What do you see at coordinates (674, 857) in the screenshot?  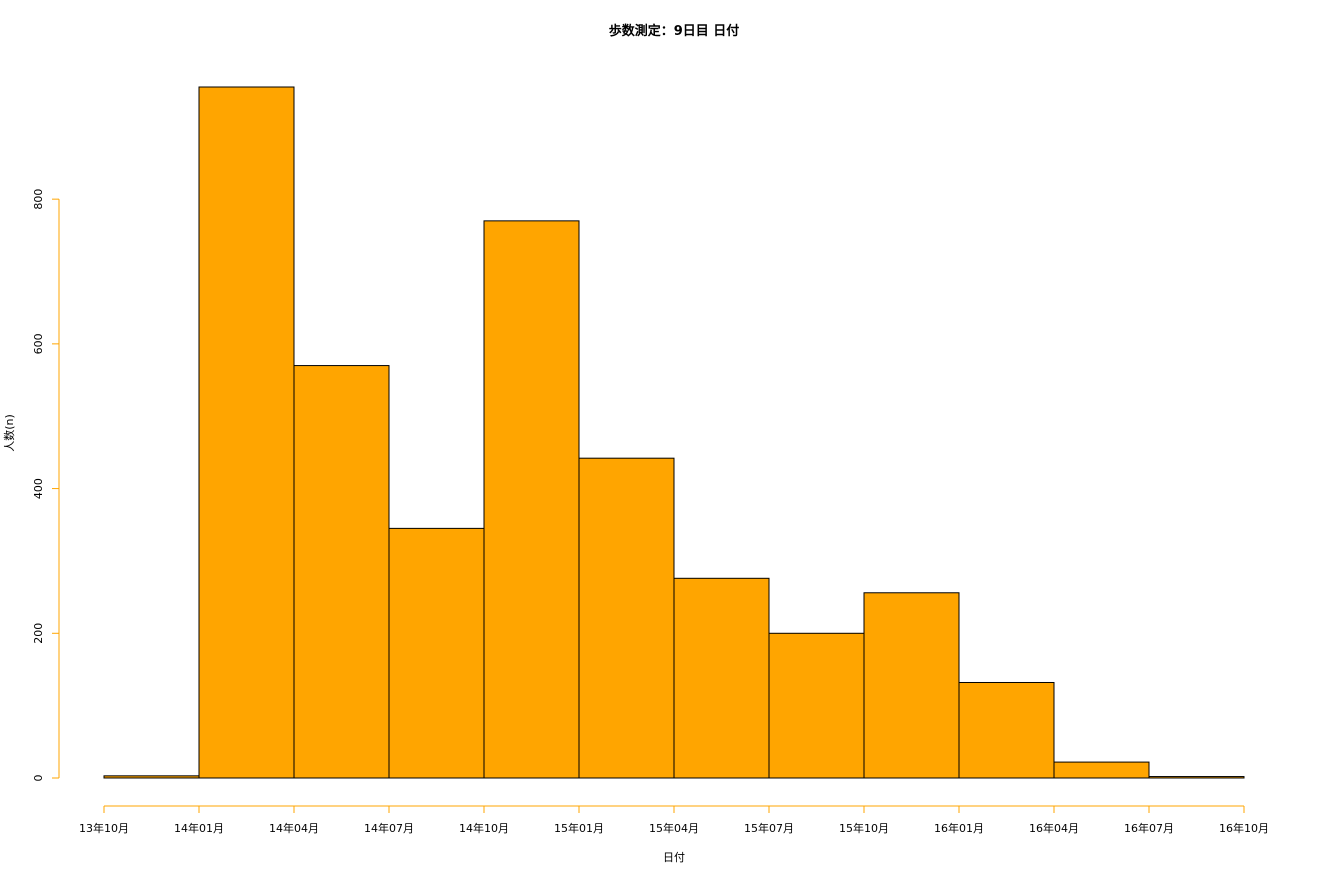 I see `x-axis-label: 日付` at bounding box center [674, 857].